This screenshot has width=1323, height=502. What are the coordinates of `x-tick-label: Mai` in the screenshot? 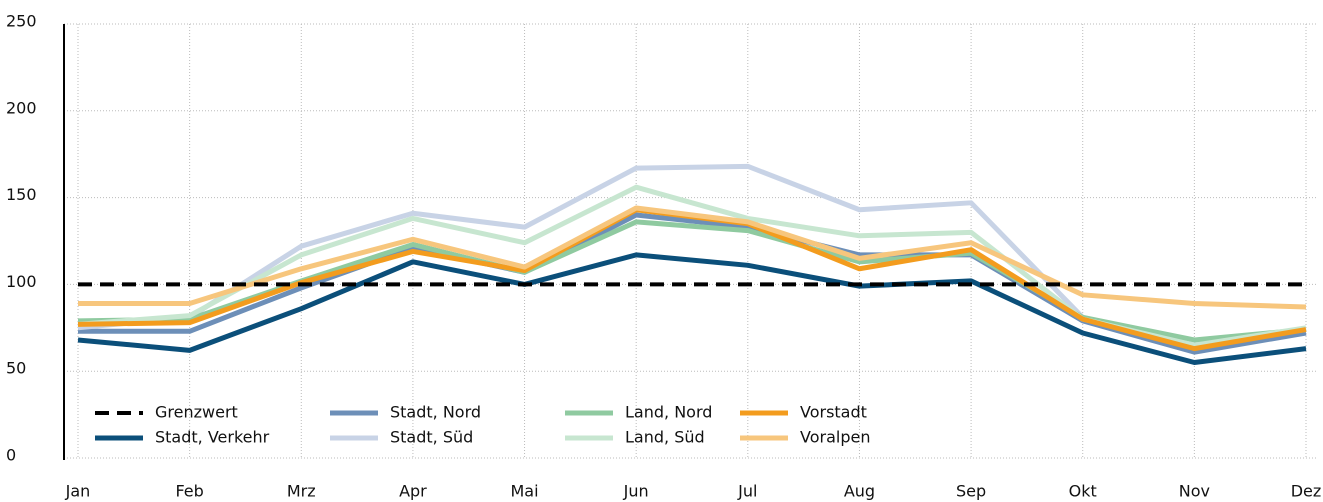 It's located at (525, 491).